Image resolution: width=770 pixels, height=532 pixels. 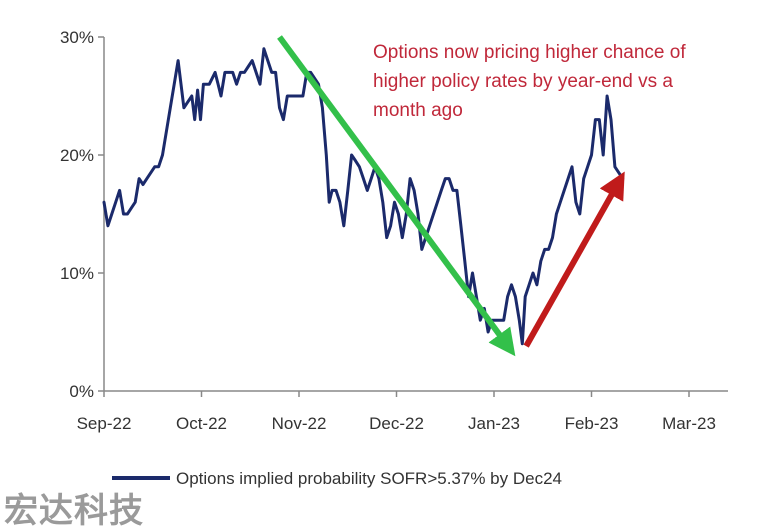 I want to click on annotation-line: Options now pricing higher chance of, so click(x=529, y=52).